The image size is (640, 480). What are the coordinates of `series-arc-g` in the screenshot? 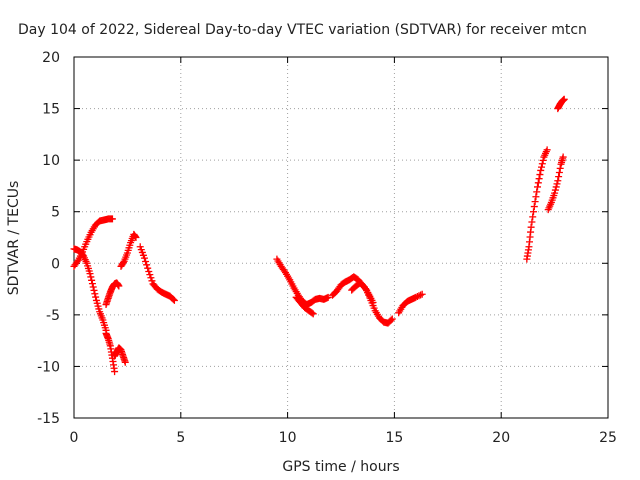 It's located at (362, 300).